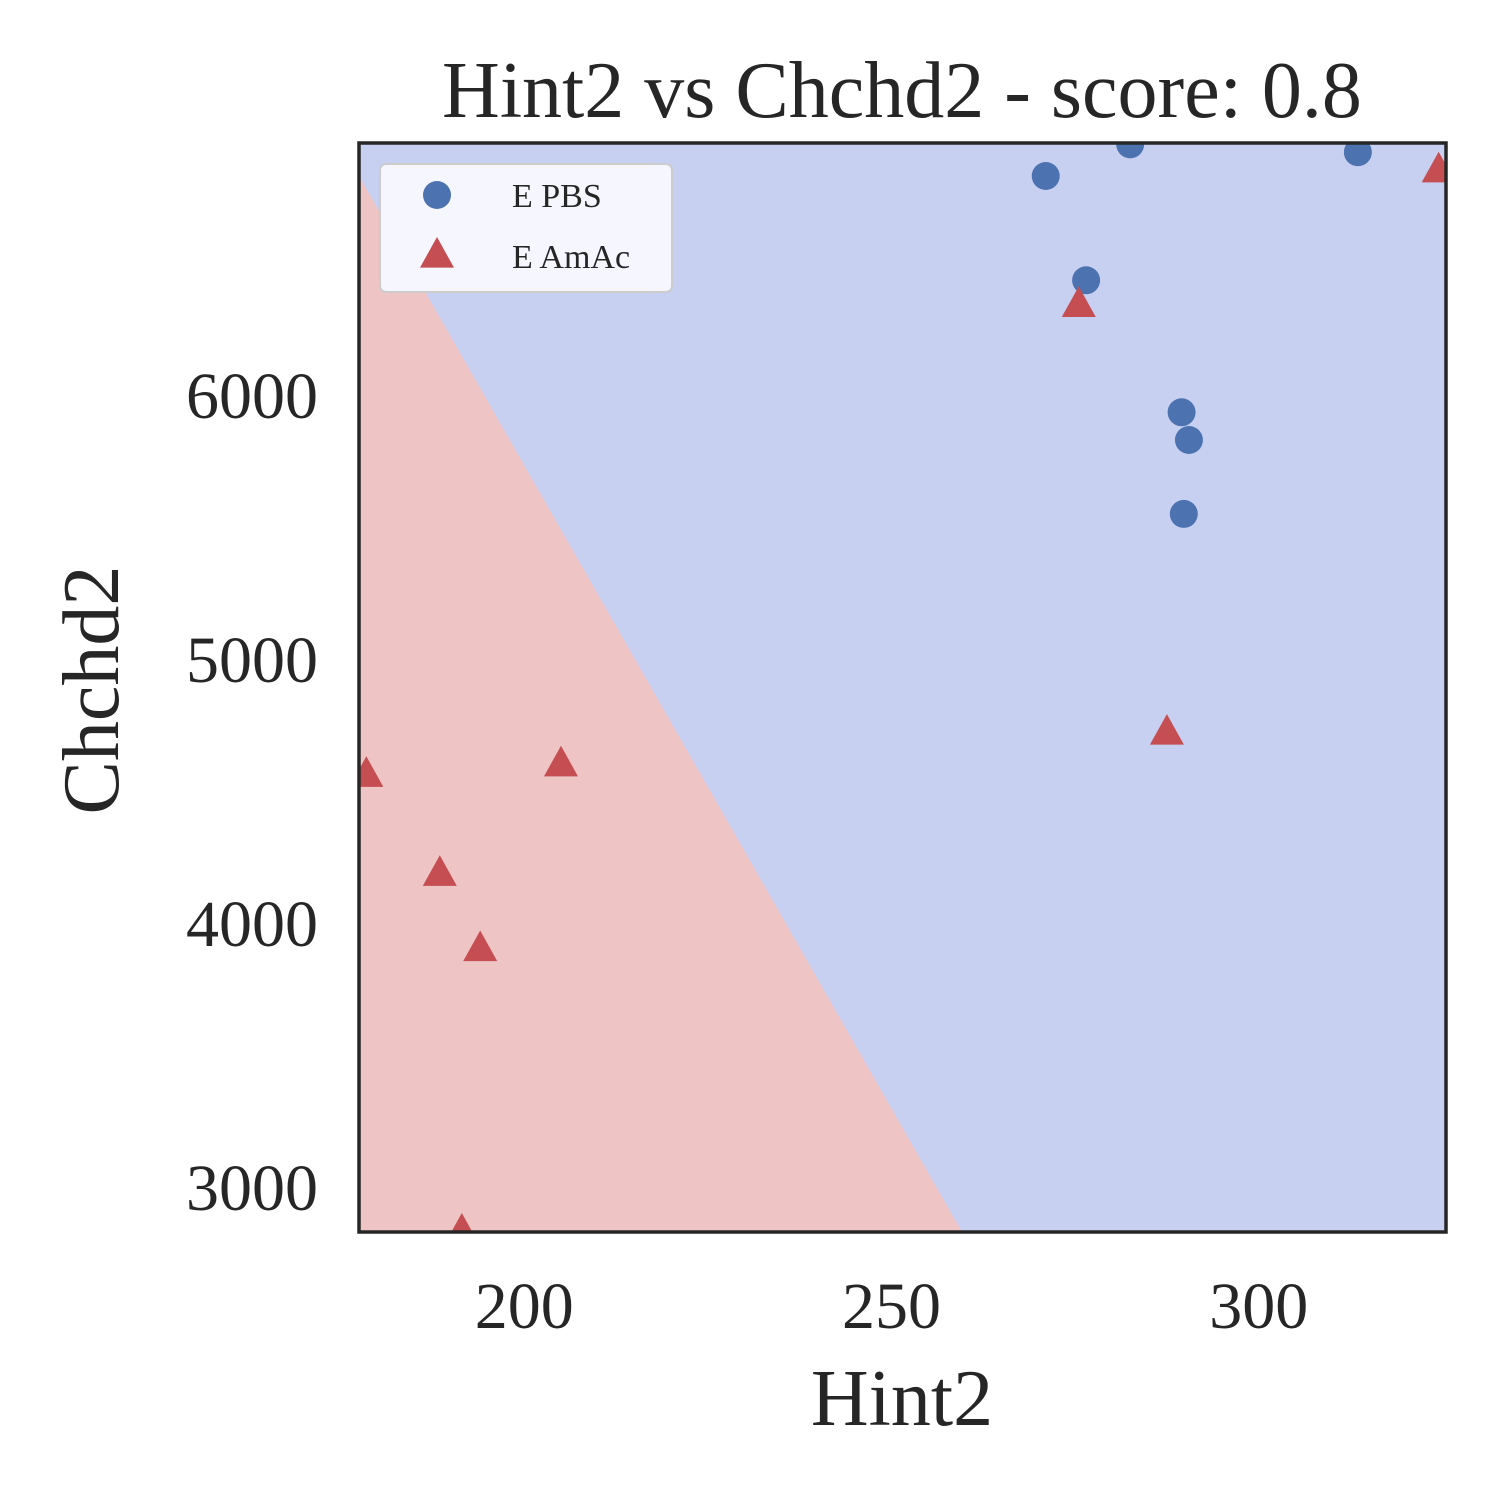 This screenshot has height=1500, width=1500. Describe the element at coordinates (252, 660) in the screenshot. I see `y-tick-label-5000: 5000` at that location.